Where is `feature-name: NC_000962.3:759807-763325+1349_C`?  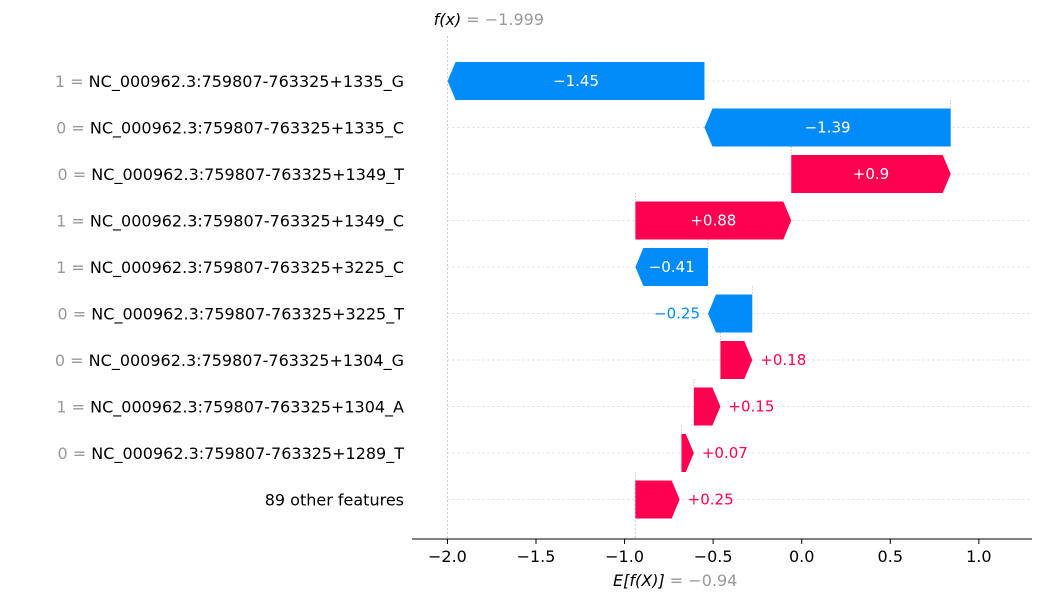
feature-name: NC_000962.3:759807-763325+1349_C is located at coordinates (247, 222).